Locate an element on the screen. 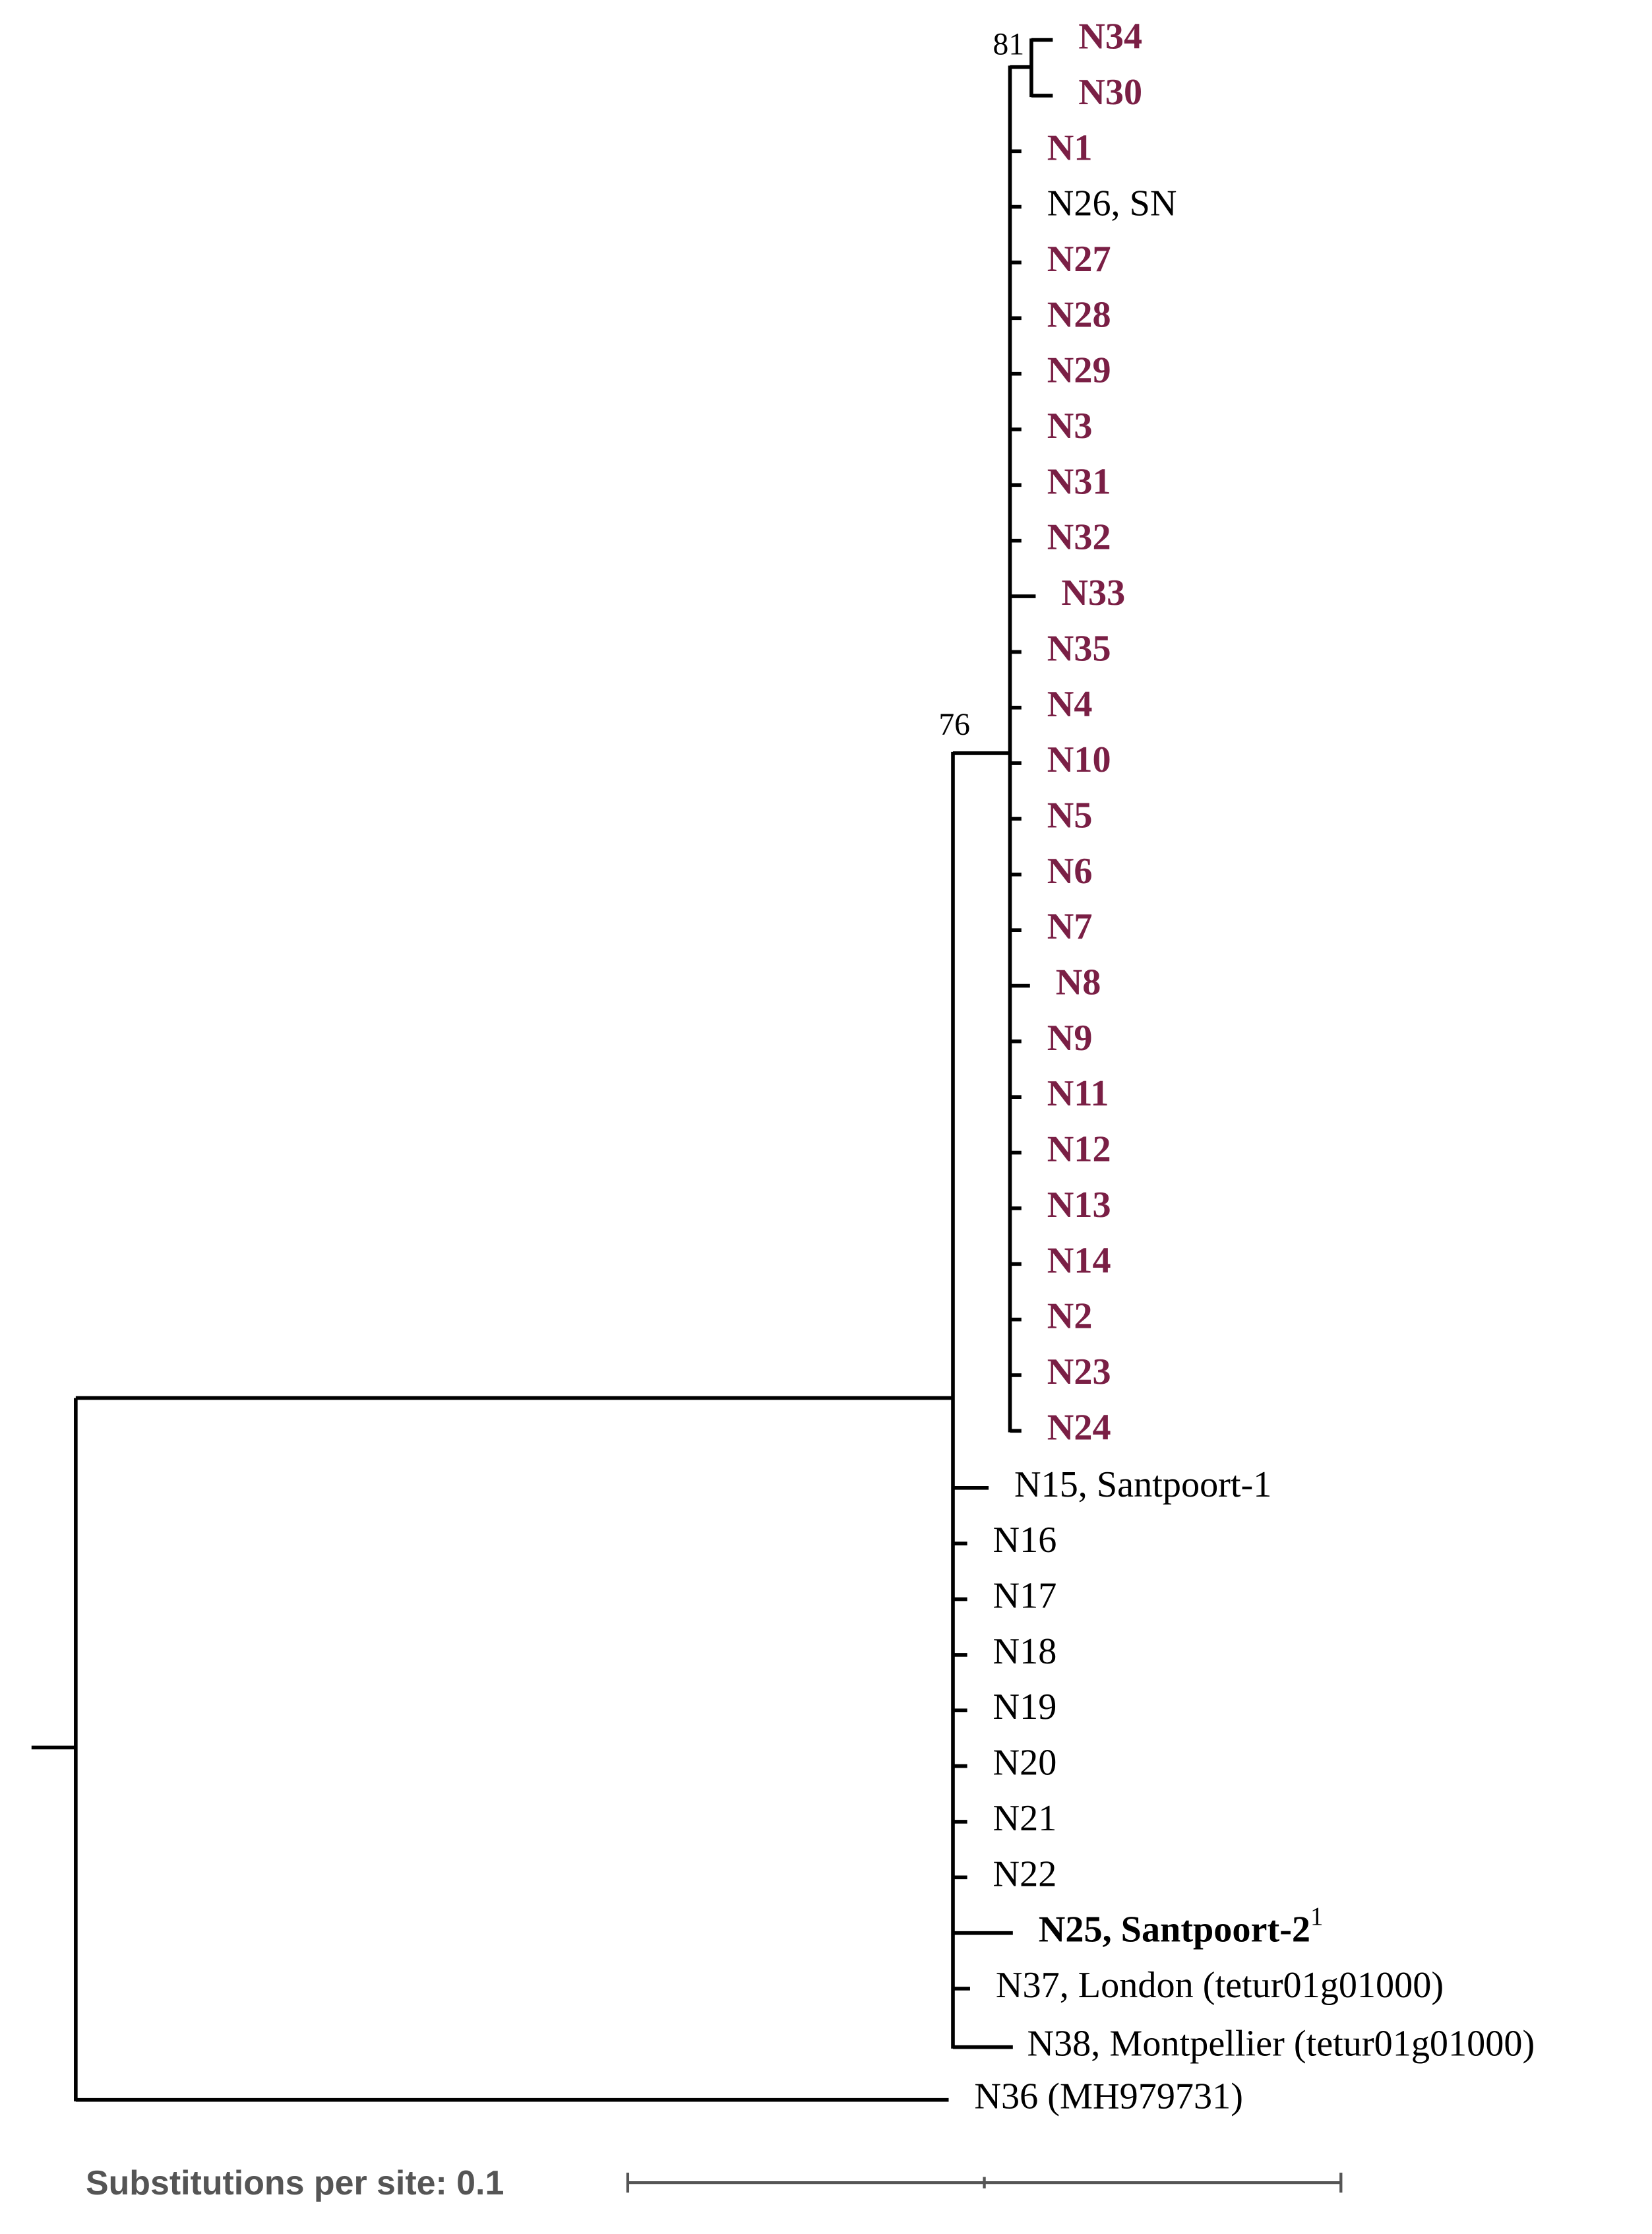 The height and width of the screenshot is (2234, 1652). leaf-label: N7 is located at coordinates (1070, 926).